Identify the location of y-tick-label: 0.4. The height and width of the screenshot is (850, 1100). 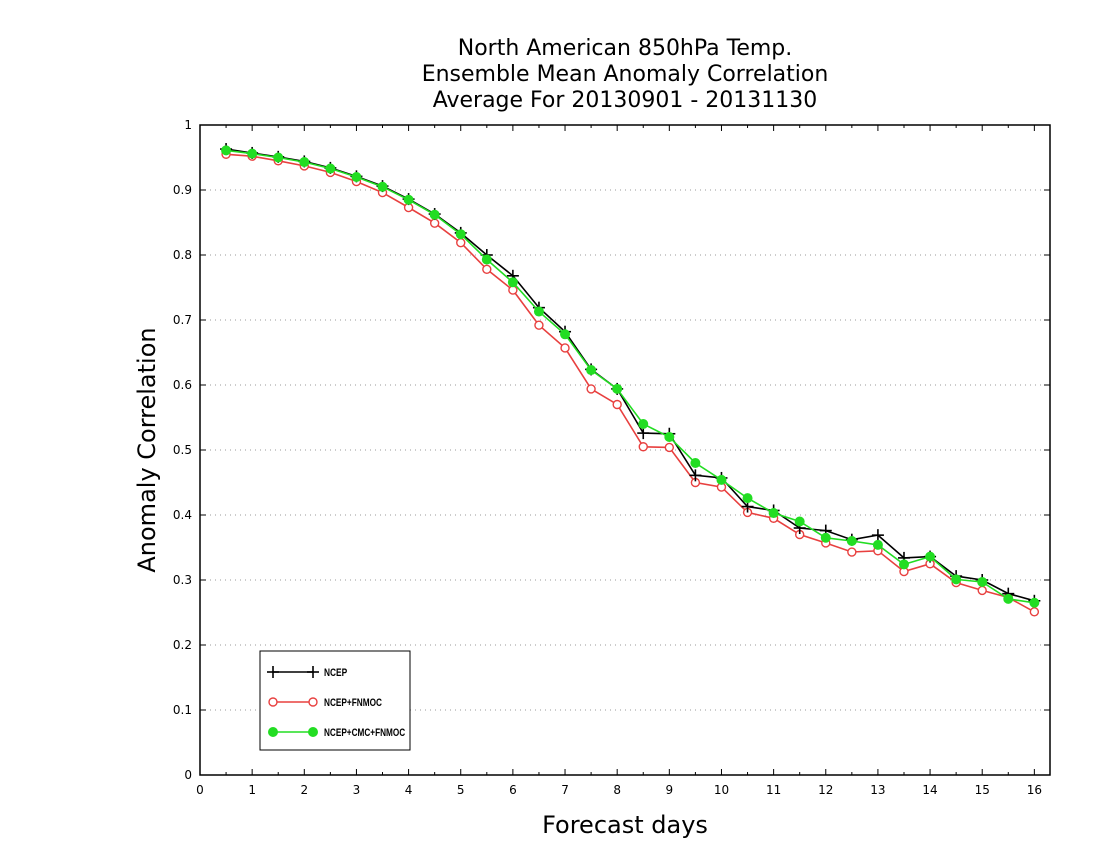
(182, 515).